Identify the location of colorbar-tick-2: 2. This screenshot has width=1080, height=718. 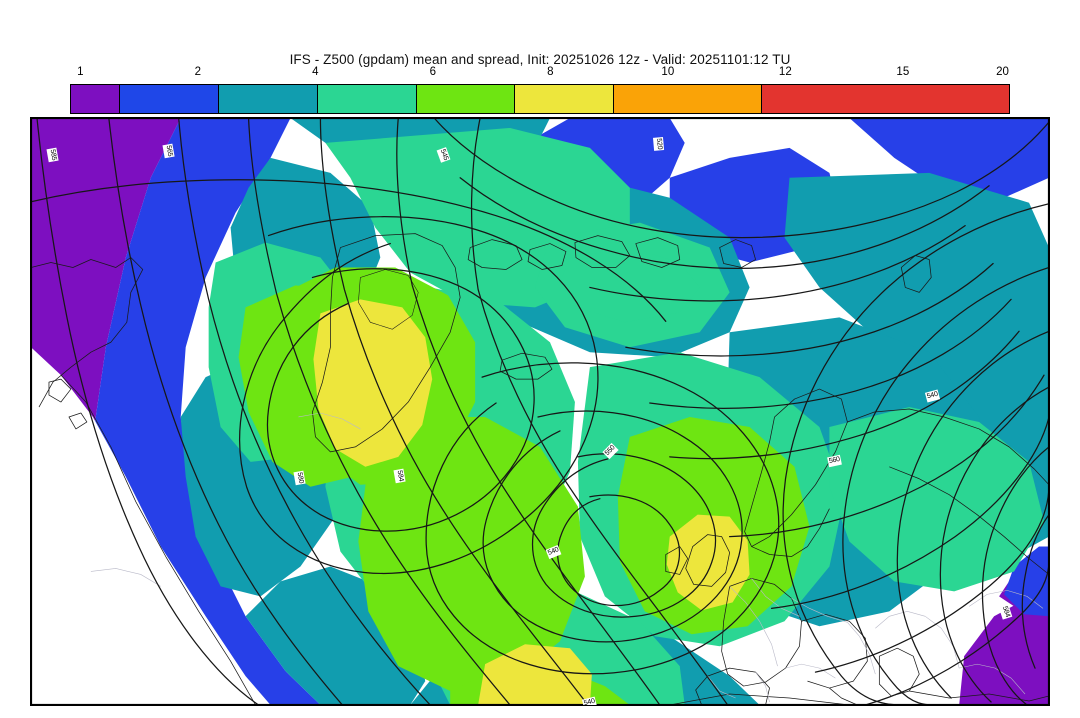
(198, 72).